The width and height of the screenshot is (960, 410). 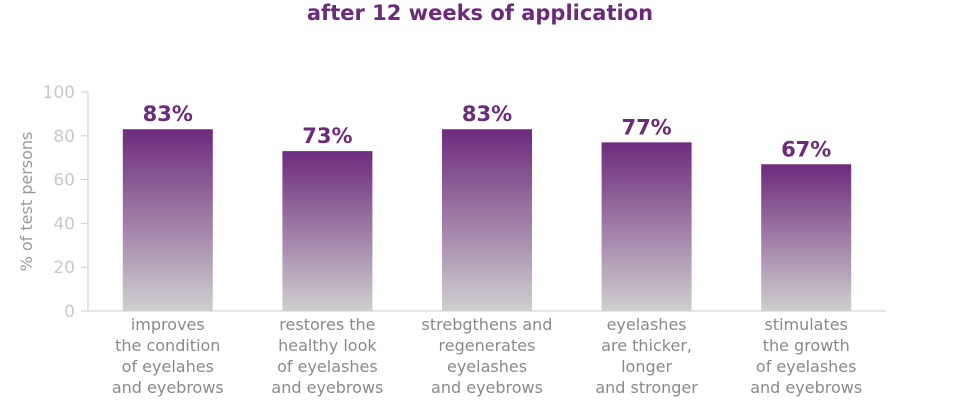 I want to click on x-tick-label: longer, so click(x=646, y=366).